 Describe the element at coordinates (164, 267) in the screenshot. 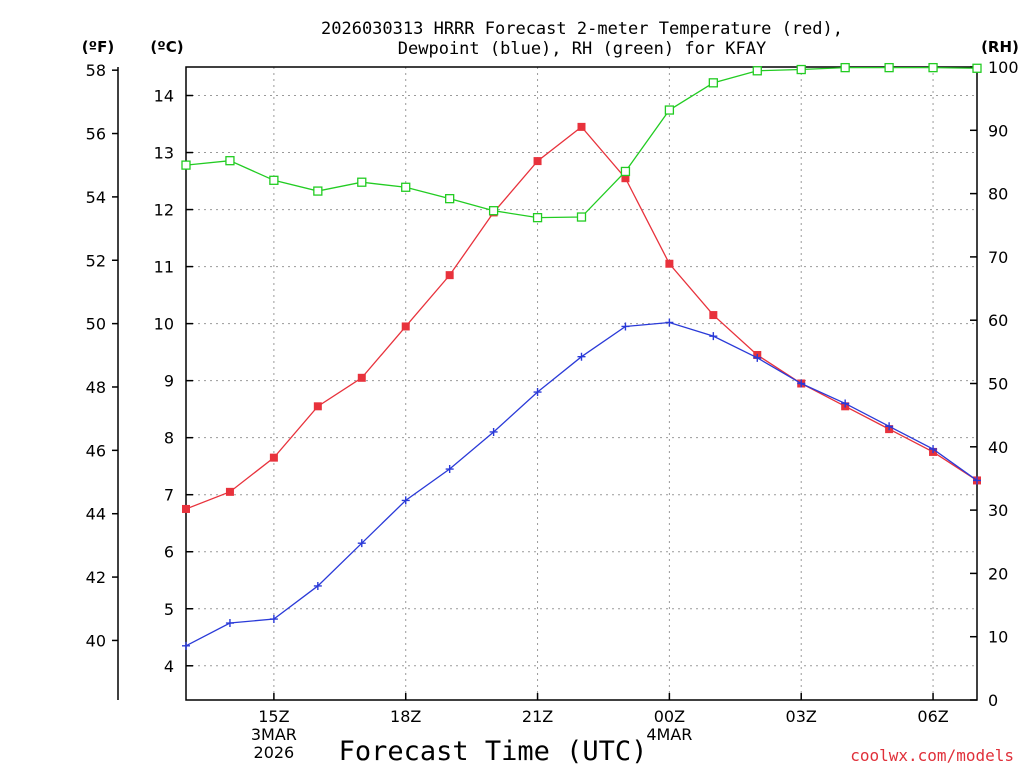

I see `c-tick-label-11: 11` at that location.